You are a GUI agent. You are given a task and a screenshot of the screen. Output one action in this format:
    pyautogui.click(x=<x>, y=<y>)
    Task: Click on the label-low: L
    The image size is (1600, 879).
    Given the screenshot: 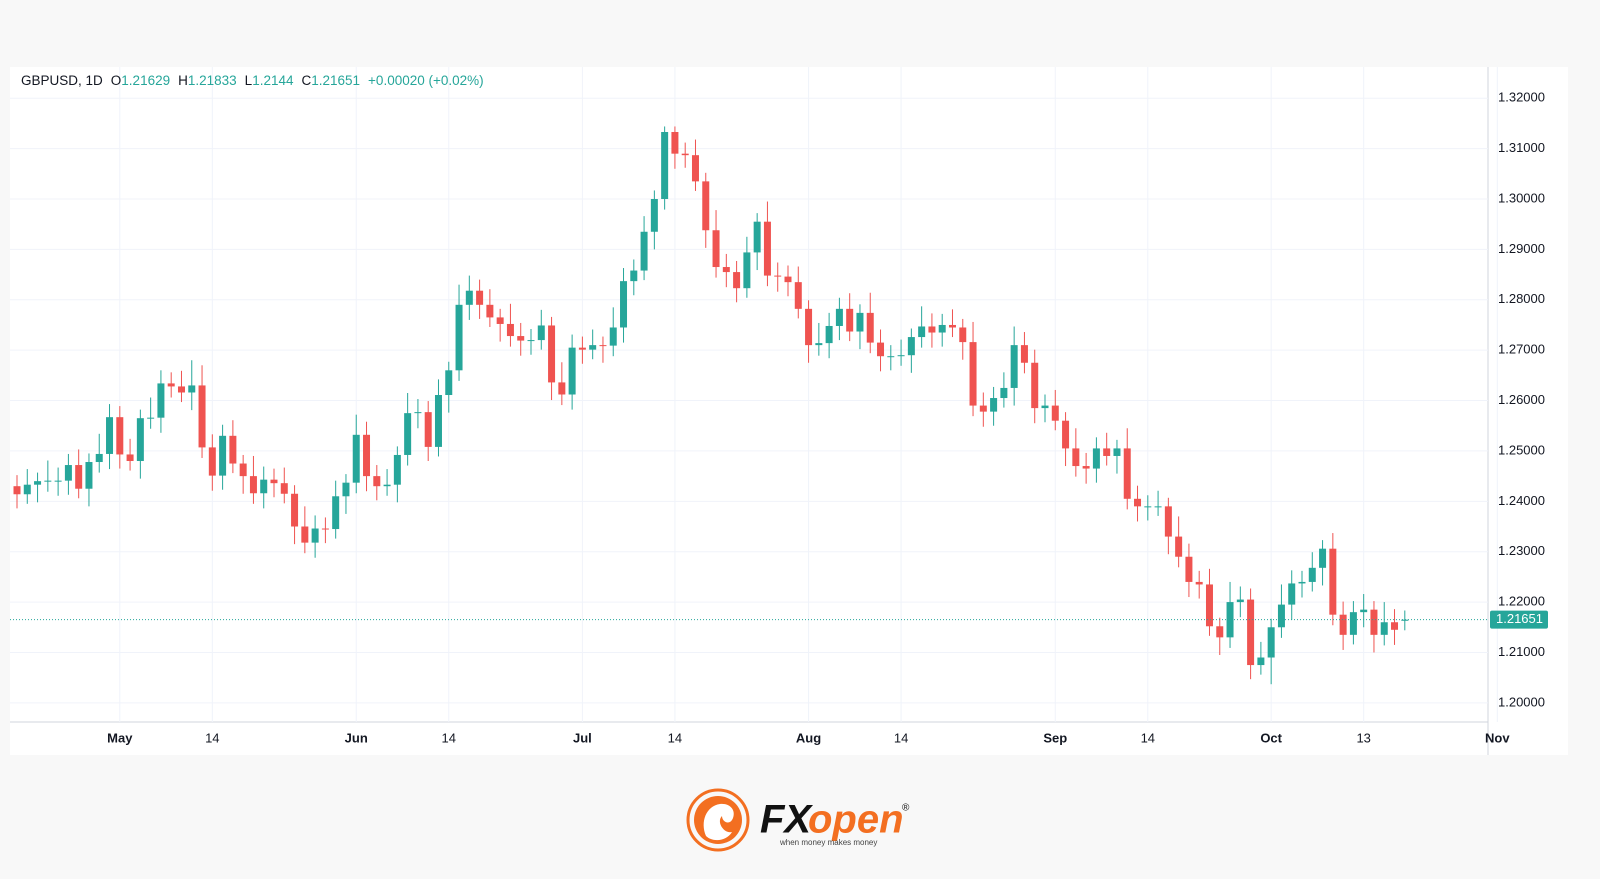 What is the action you would take?
    pyautogui.click(x=248, y=80)
    